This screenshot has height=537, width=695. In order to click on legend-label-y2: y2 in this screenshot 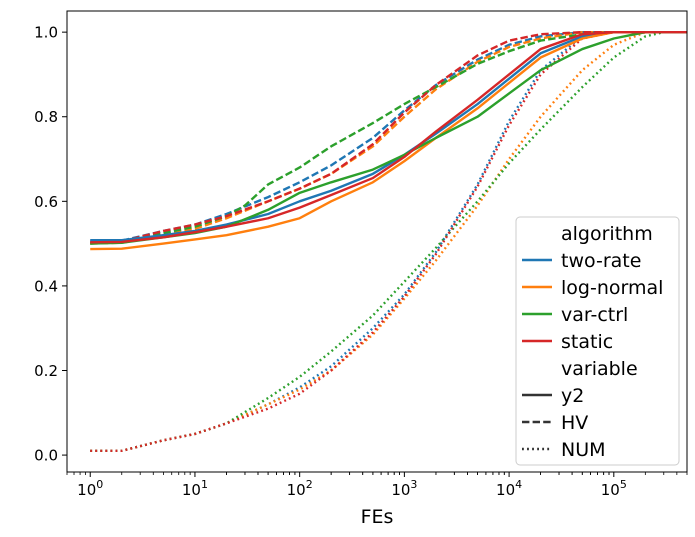, I will do `click(572, 396)`.